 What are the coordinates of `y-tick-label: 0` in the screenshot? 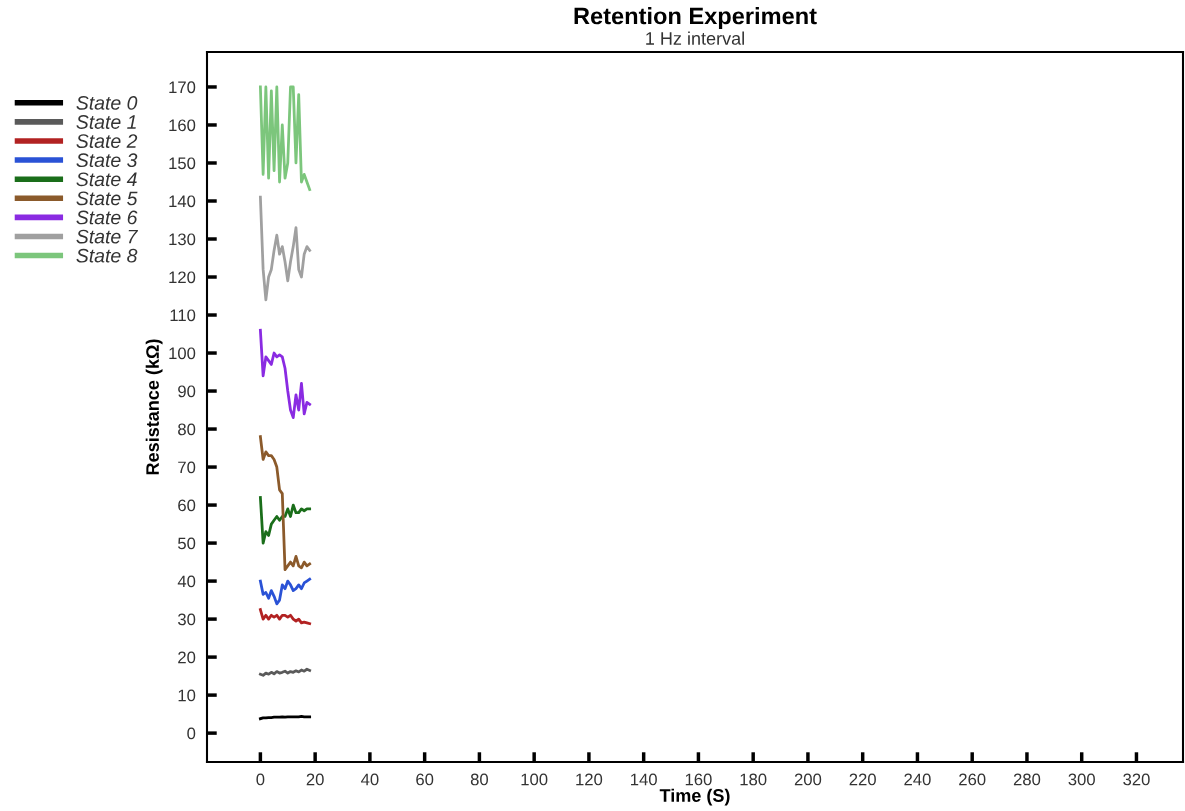 It's located at (191, 733).